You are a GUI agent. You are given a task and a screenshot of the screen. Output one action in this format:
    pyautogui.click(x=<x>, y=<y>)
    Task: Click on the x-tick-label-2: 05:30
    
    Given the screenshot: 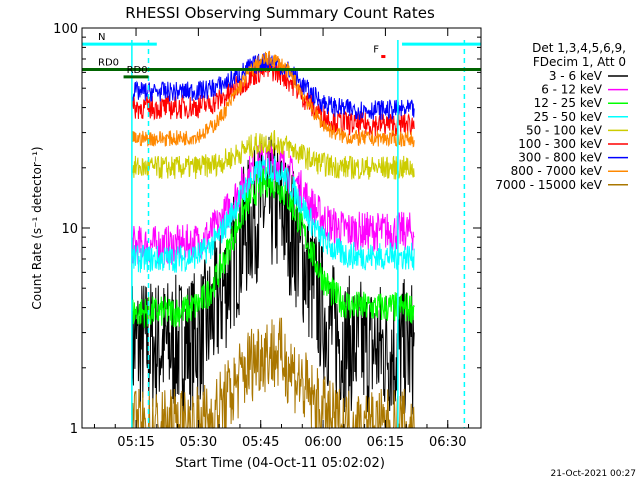 What is the action you would take?
    pyautogui.click(x=198, y=442)
    